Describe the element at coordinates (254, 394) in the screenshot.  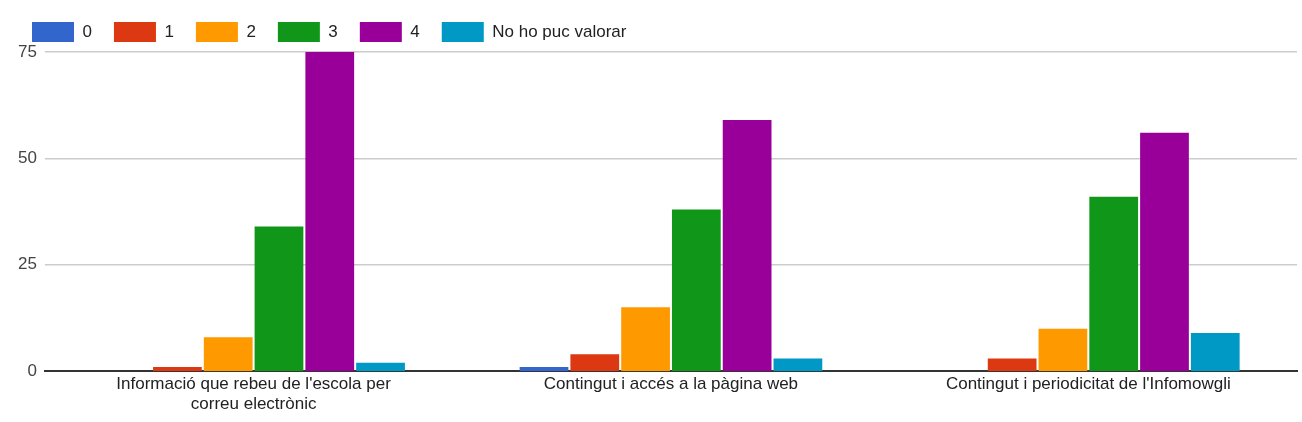
I see `x-tick-label: Informació que rebeu de l'escola per correu electrònic` at that location.